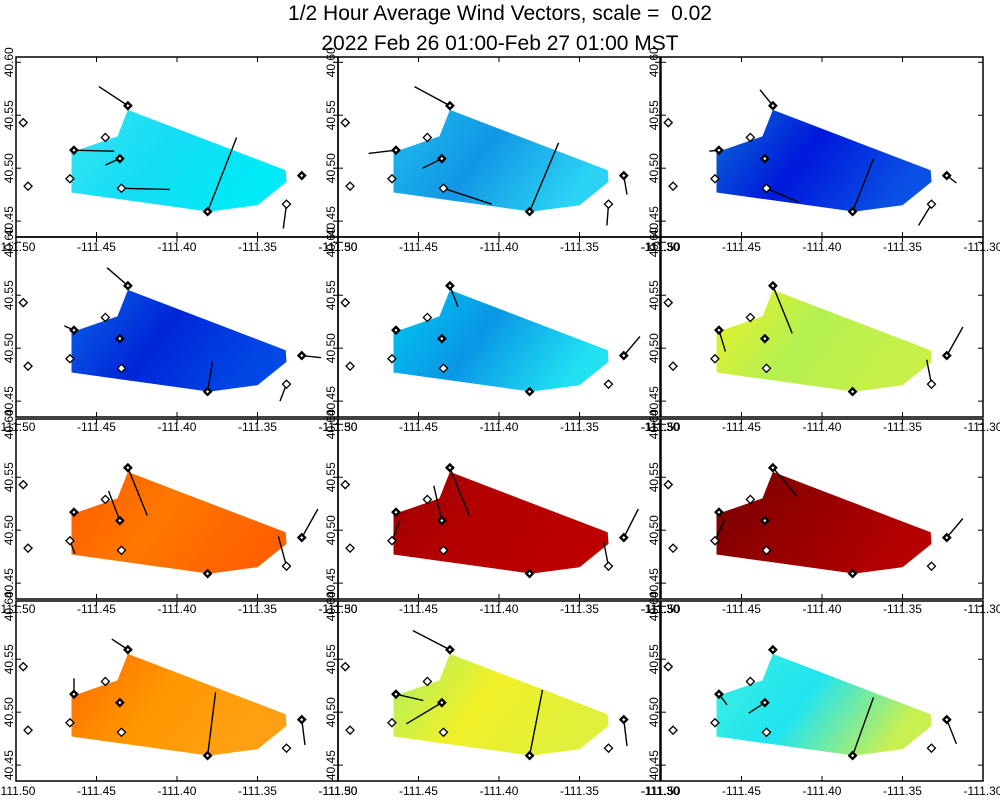  I want to click on chart-title-line2: 2022 Feb 26 01:00-Feb 27 01:00 MST, so click(500, 43).